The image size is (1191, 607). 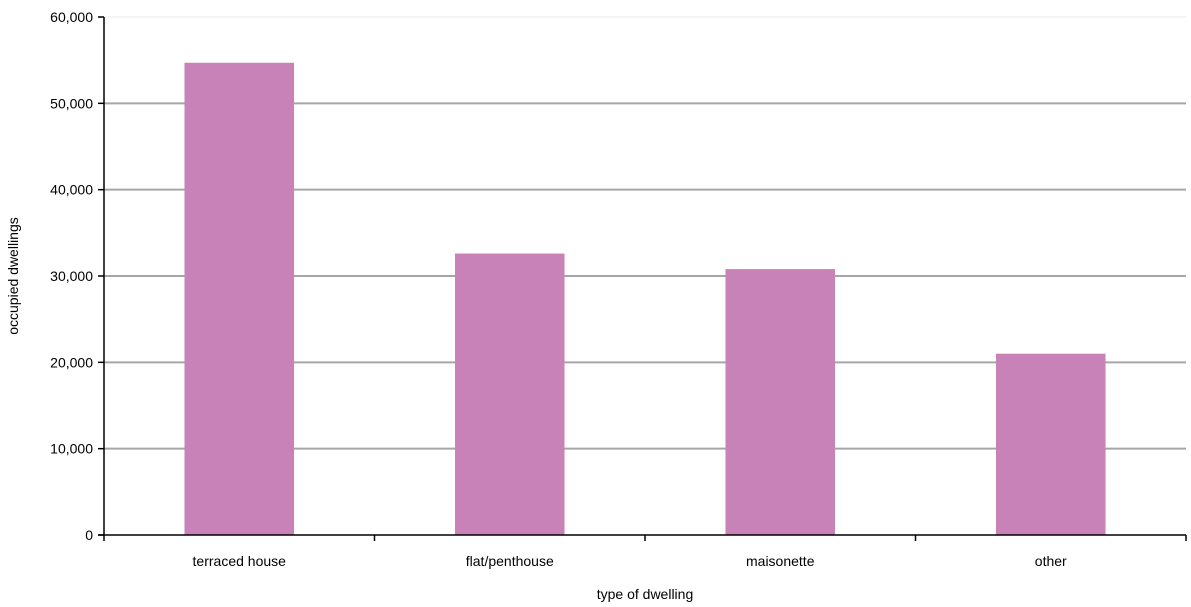 What do you see at coordinates (240, 561) in the screenshot?
I see `x-tick-label: terraced house` at bounding box center [240, 561].